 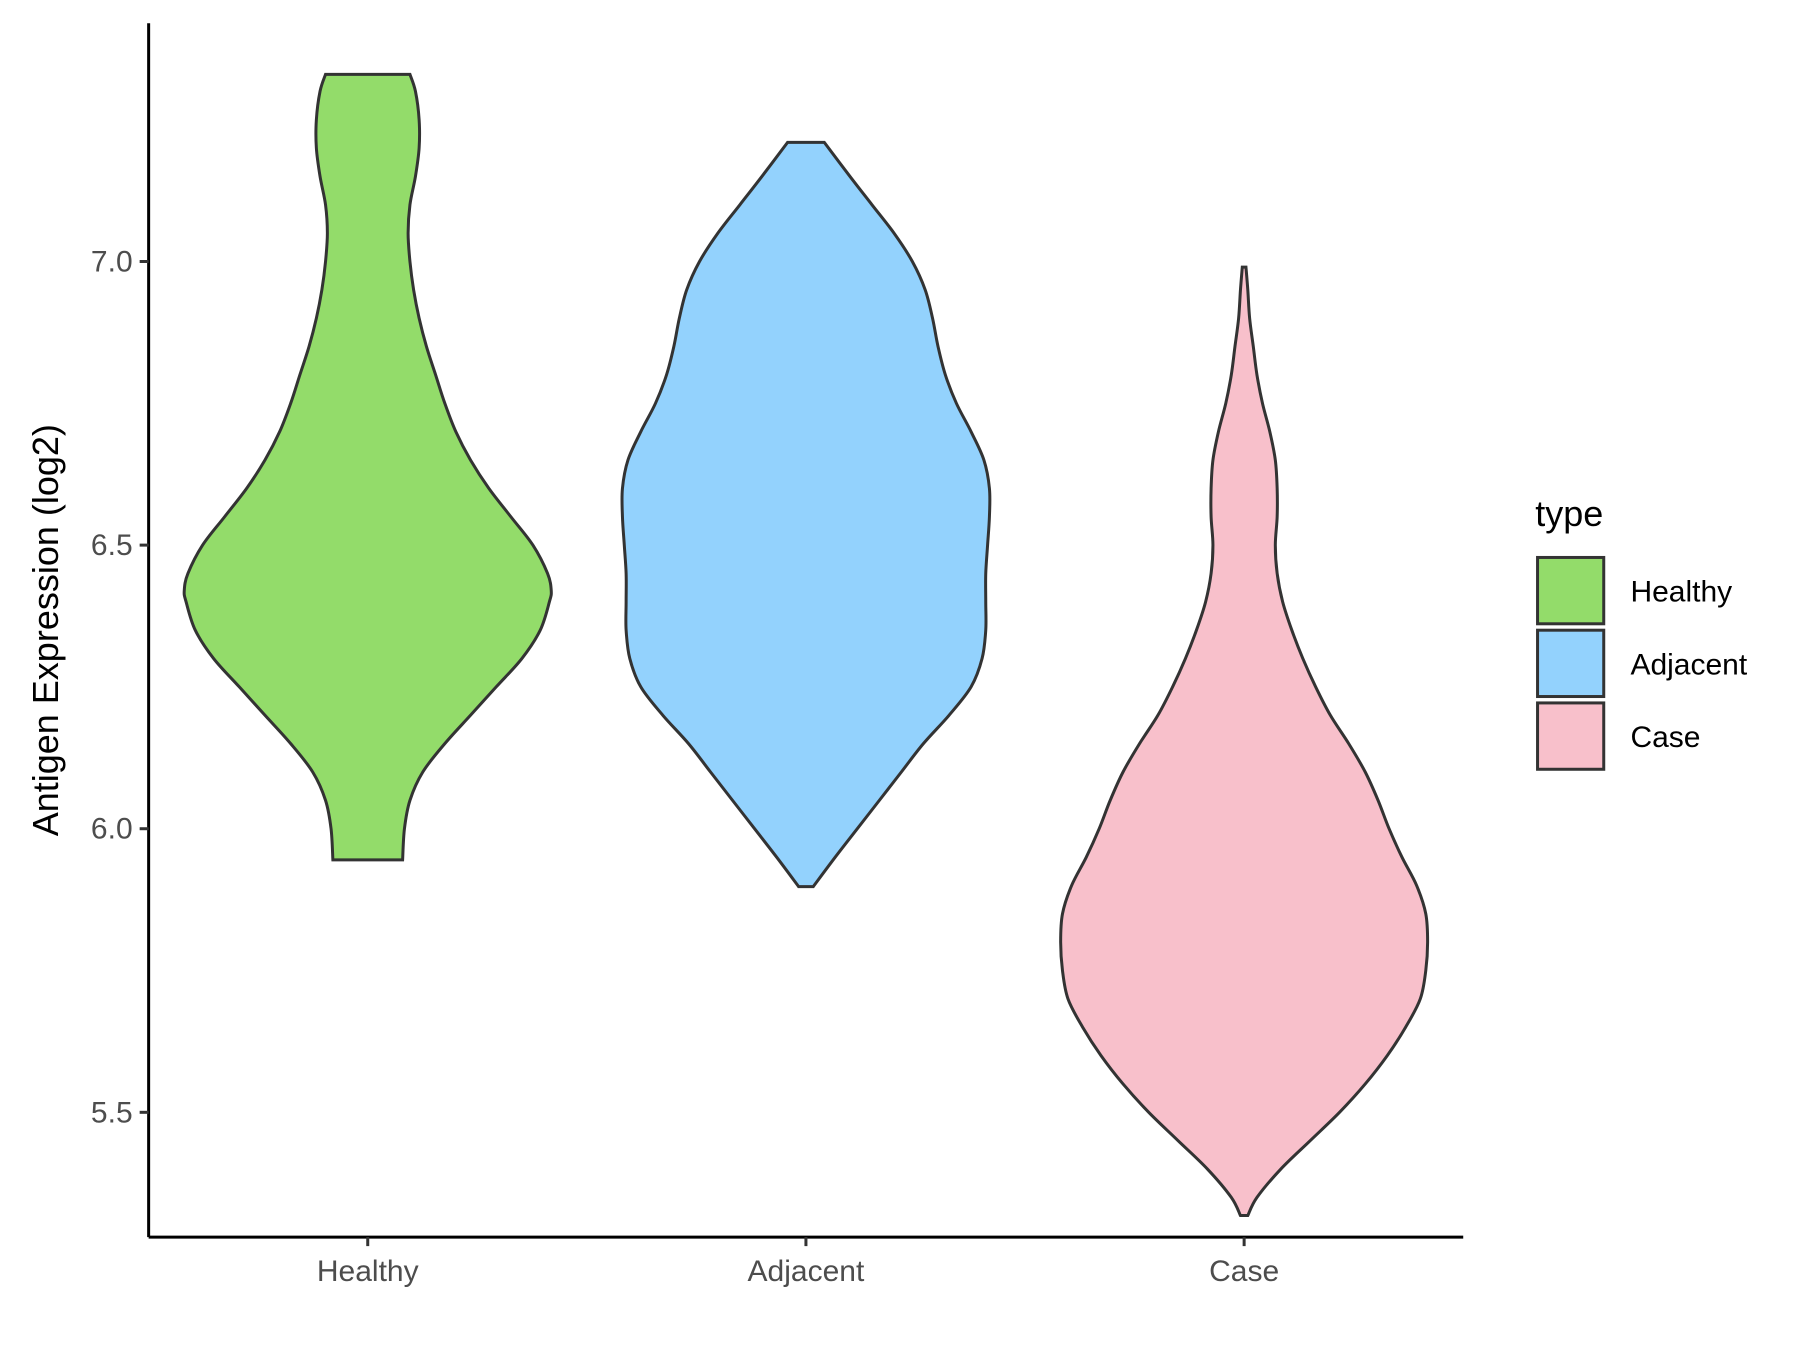 I want to click on legend-label-healthy: Healthy, so click(x=1681, y=592).